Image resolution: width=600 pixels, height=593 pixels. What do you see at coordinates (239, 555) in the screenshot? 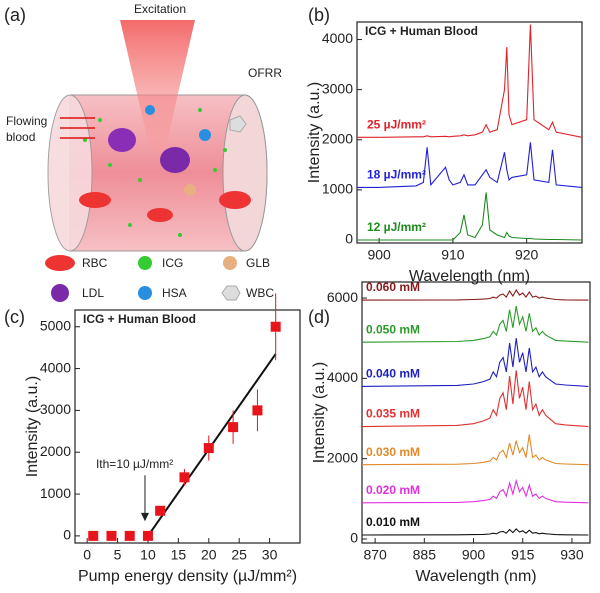
I see `x-tick-label: 25` at bounding box center [239, 555].